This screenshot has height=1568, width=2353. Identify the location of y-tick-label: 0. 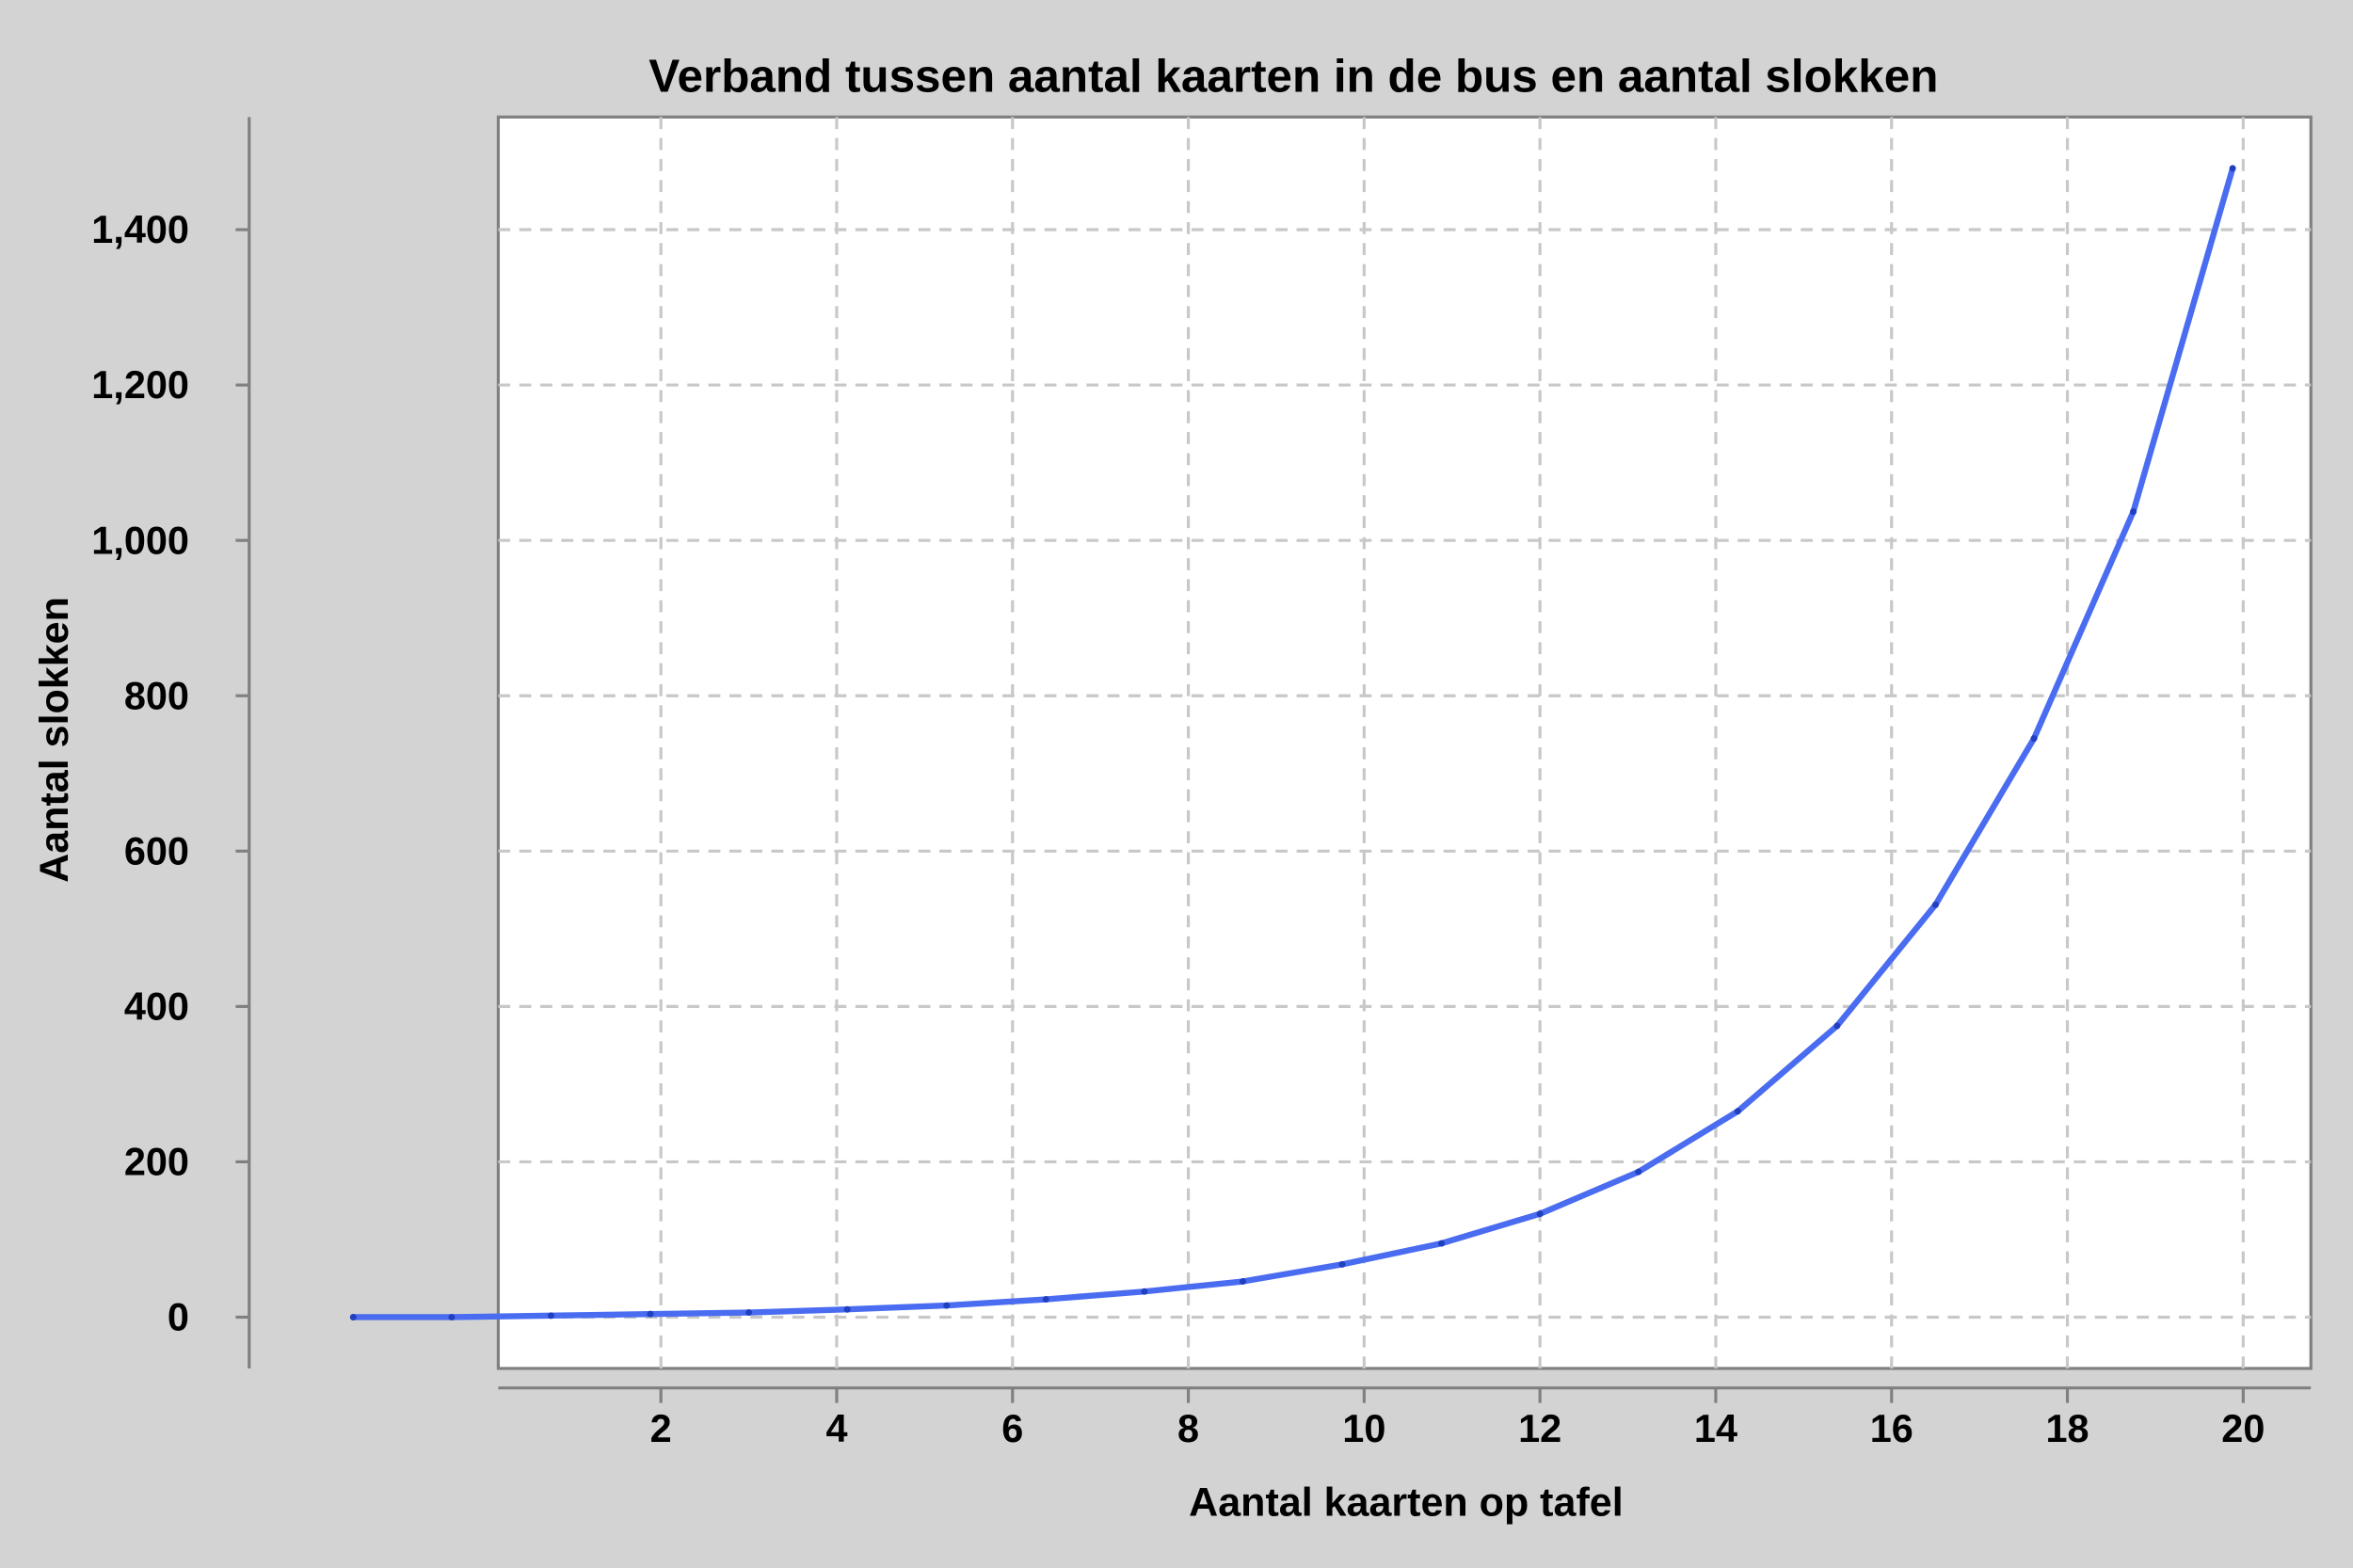
(179, 1317).